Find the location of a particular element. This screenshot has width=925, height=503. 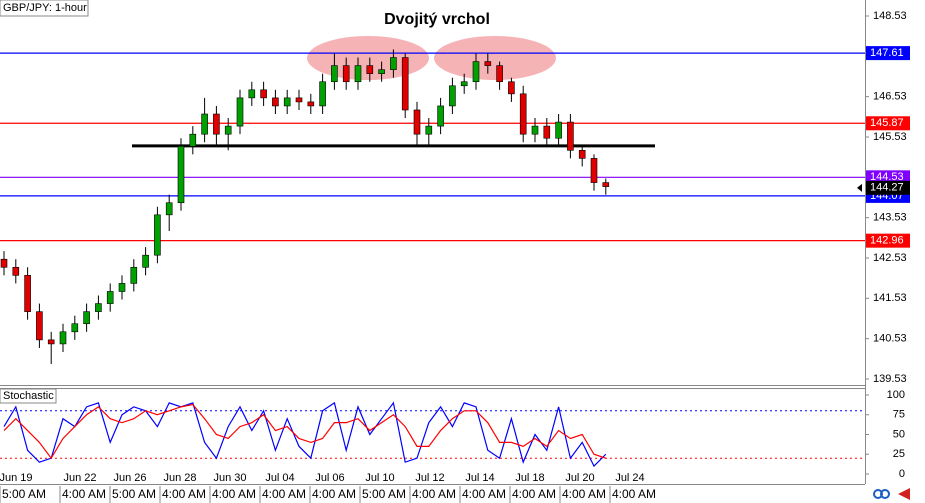

x-date-label: Jul 24 is located at coordinates (629, 478).